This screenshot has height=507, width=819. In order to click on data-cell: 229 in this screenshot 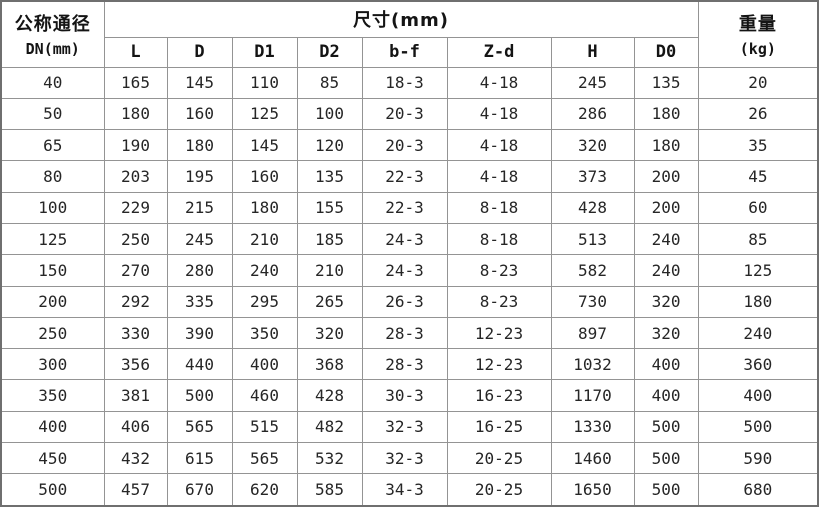, I will do `click(135, 207)`.